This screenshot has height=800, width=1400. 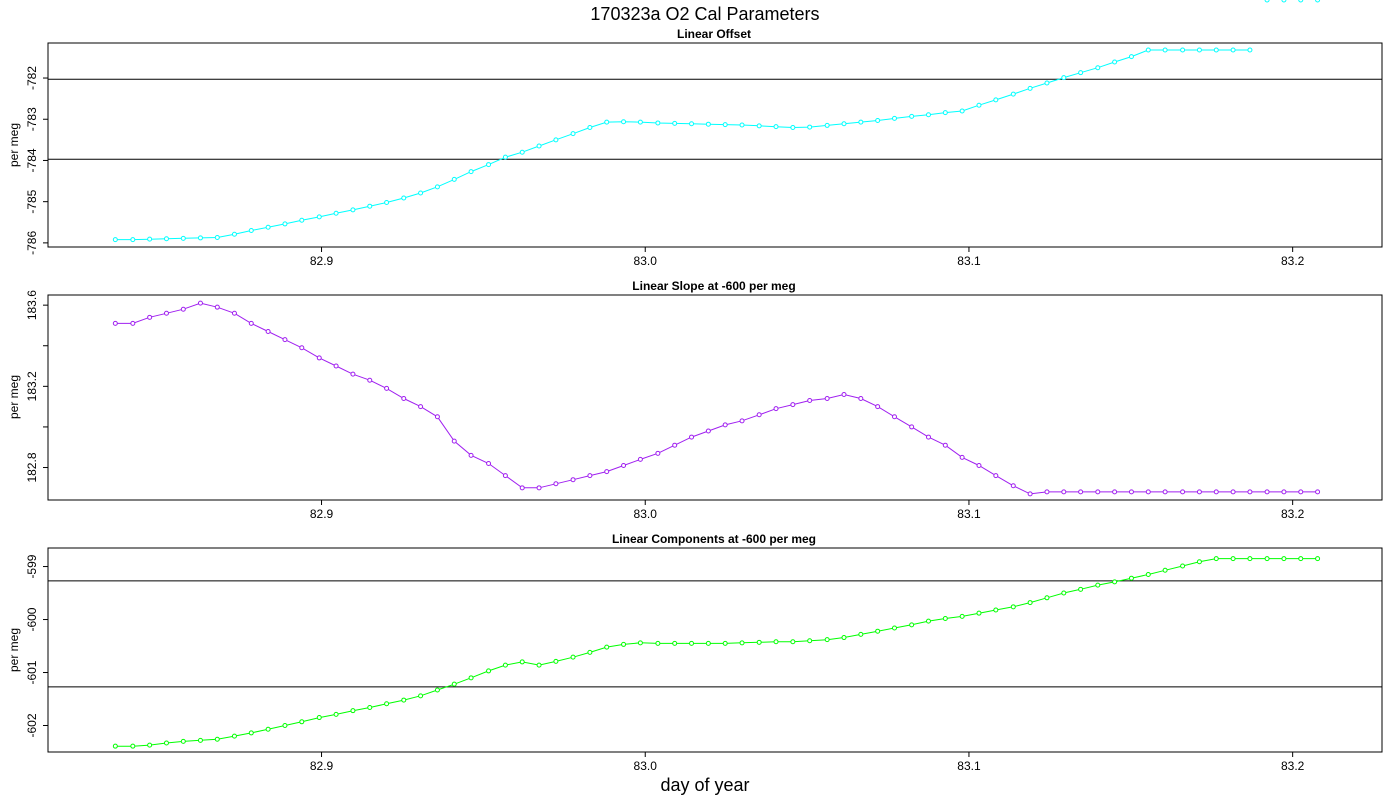 What do you see at coordinates (32, 201) in the screenshot?
I see `y-tick-label: -785` at bounding box center [32, 201].